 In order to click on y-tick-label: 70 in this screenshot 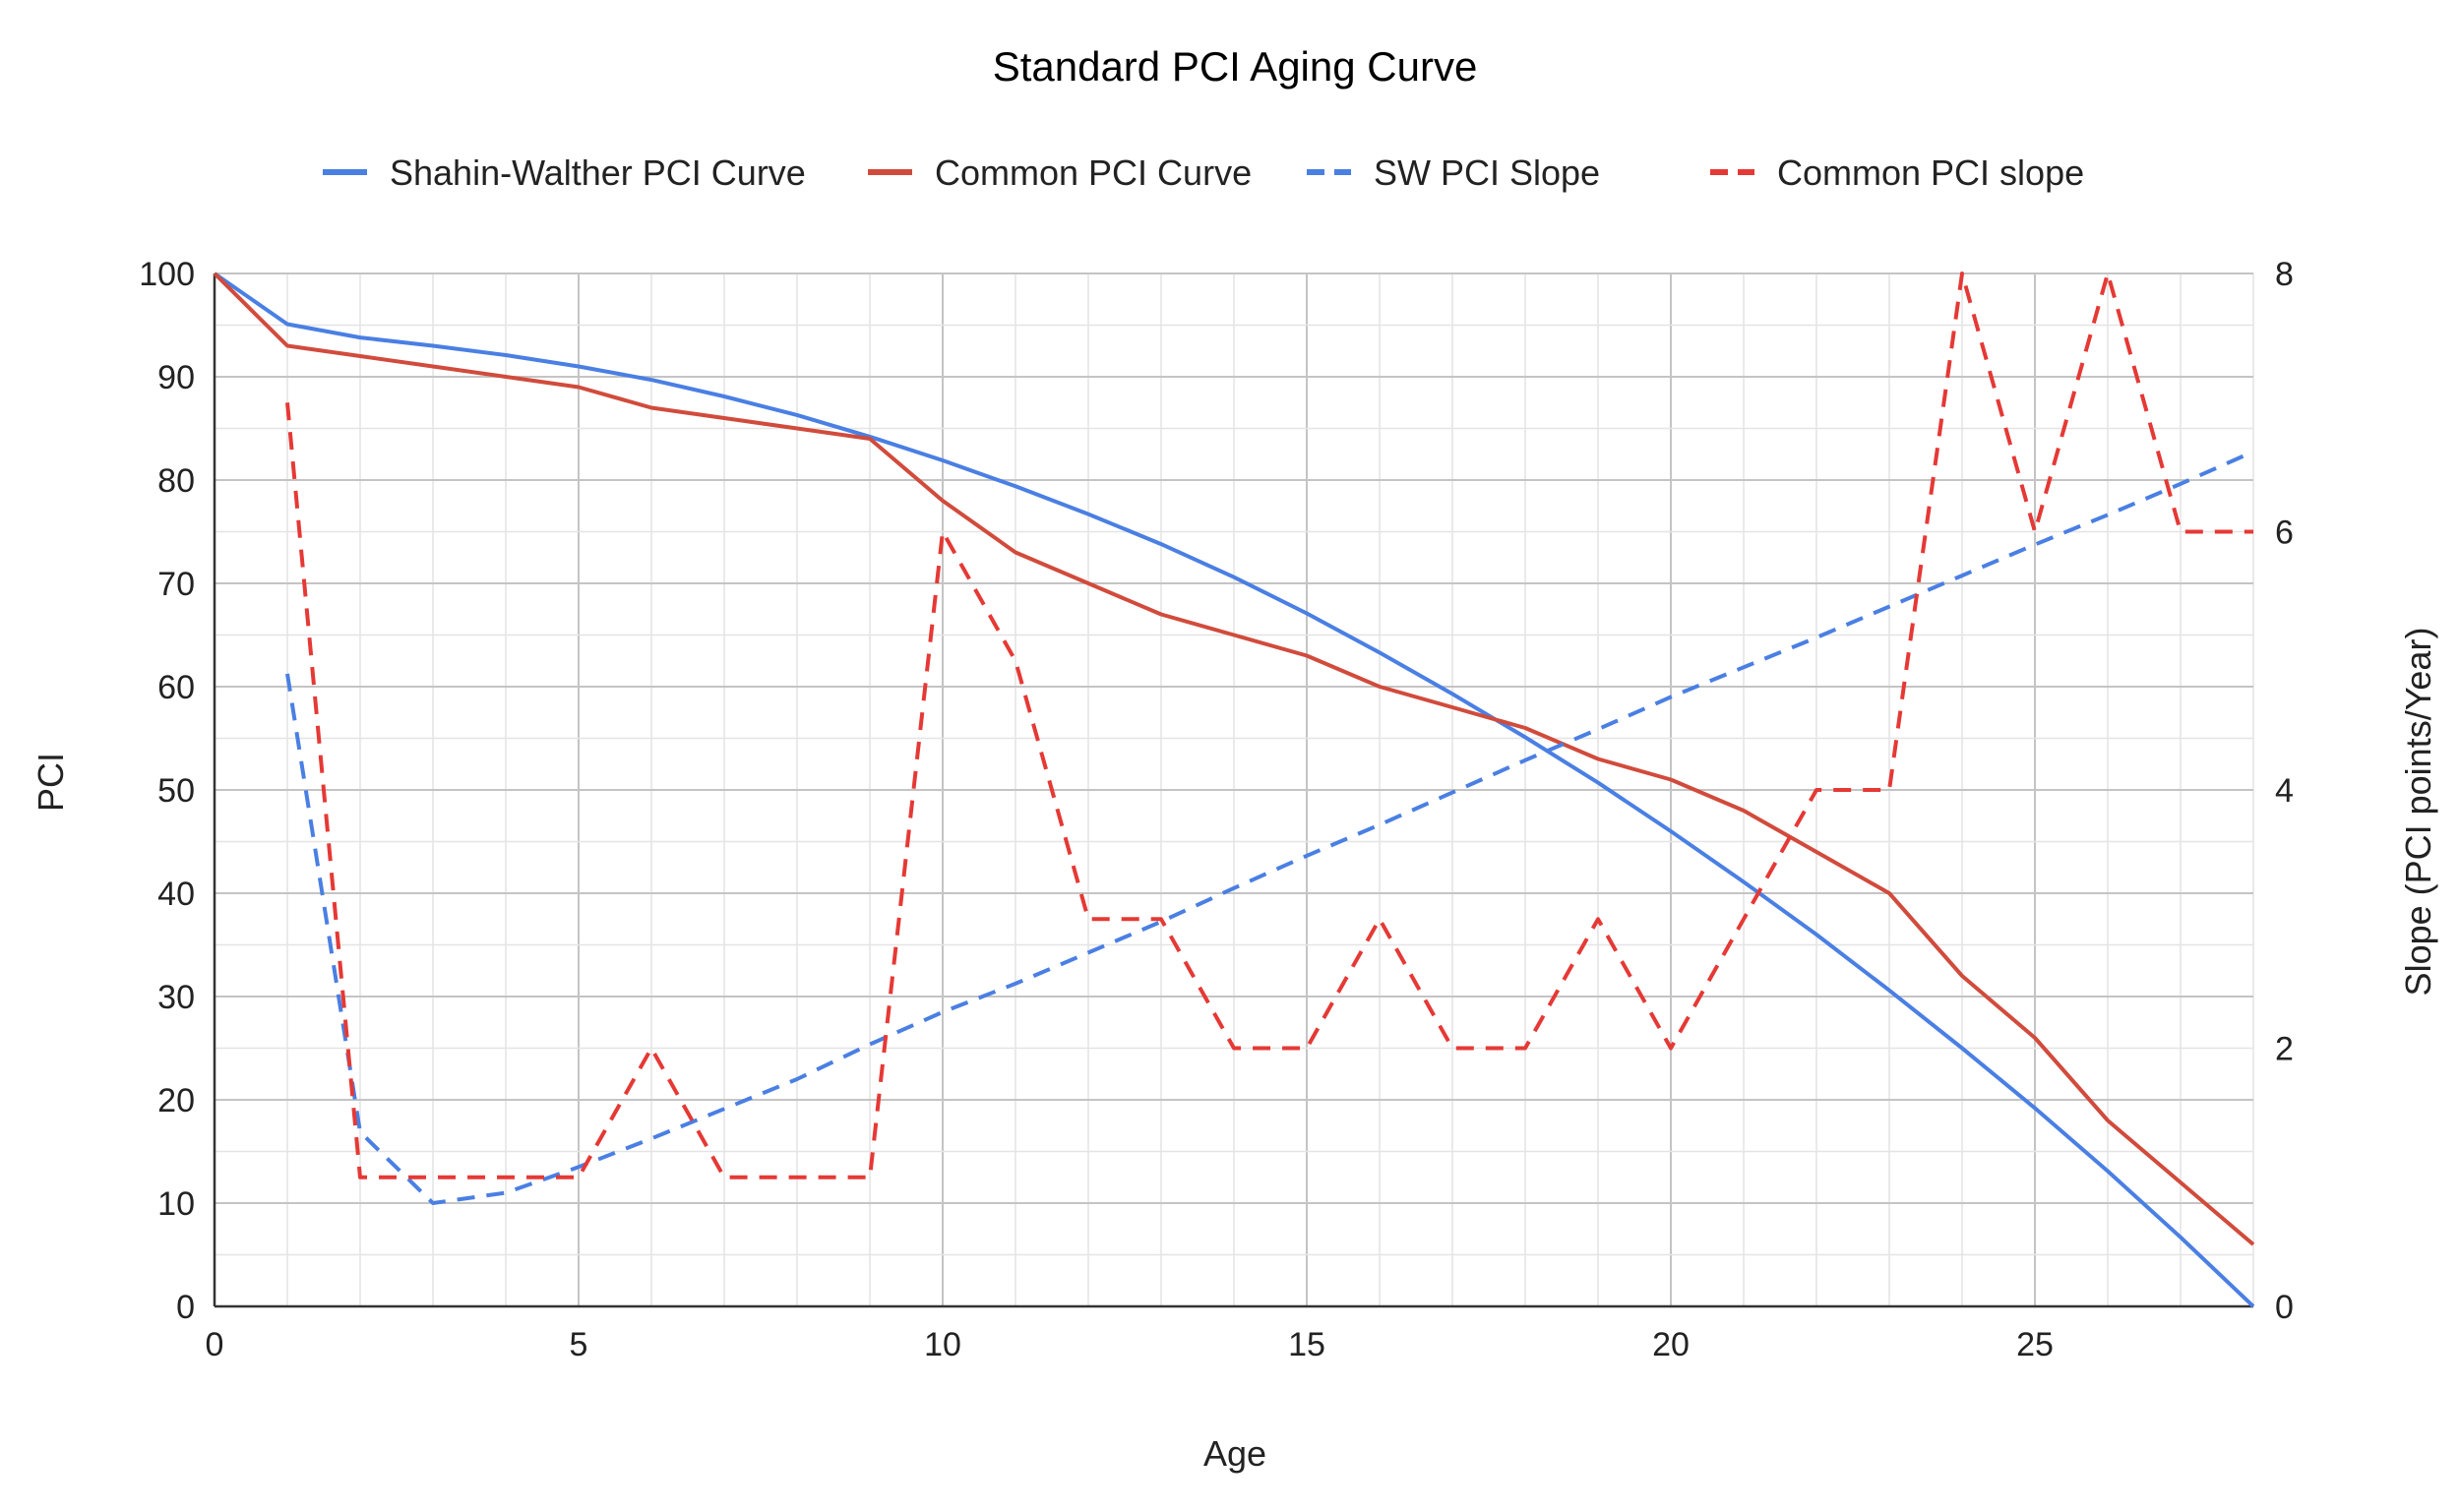, I will do `click(176, 584)`.